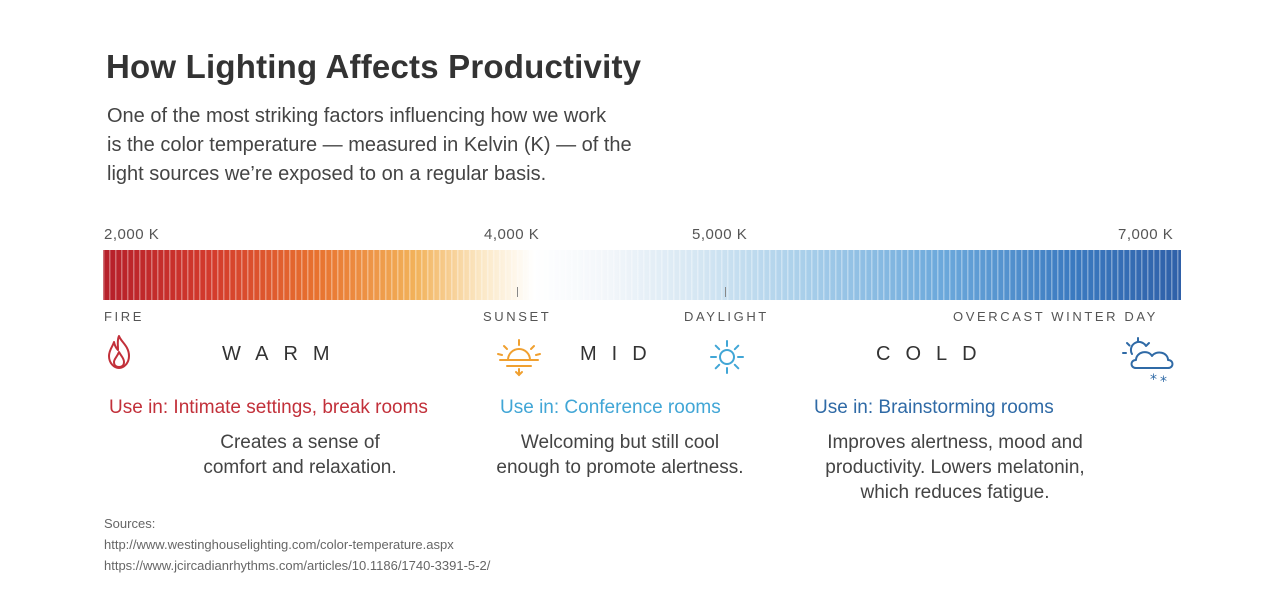  What do you see at coordinates (1055, 316) in the screenshot?
I see `source-label-overcast: OVERCAST WINTER DAY` at bounding box center [1055, 316].